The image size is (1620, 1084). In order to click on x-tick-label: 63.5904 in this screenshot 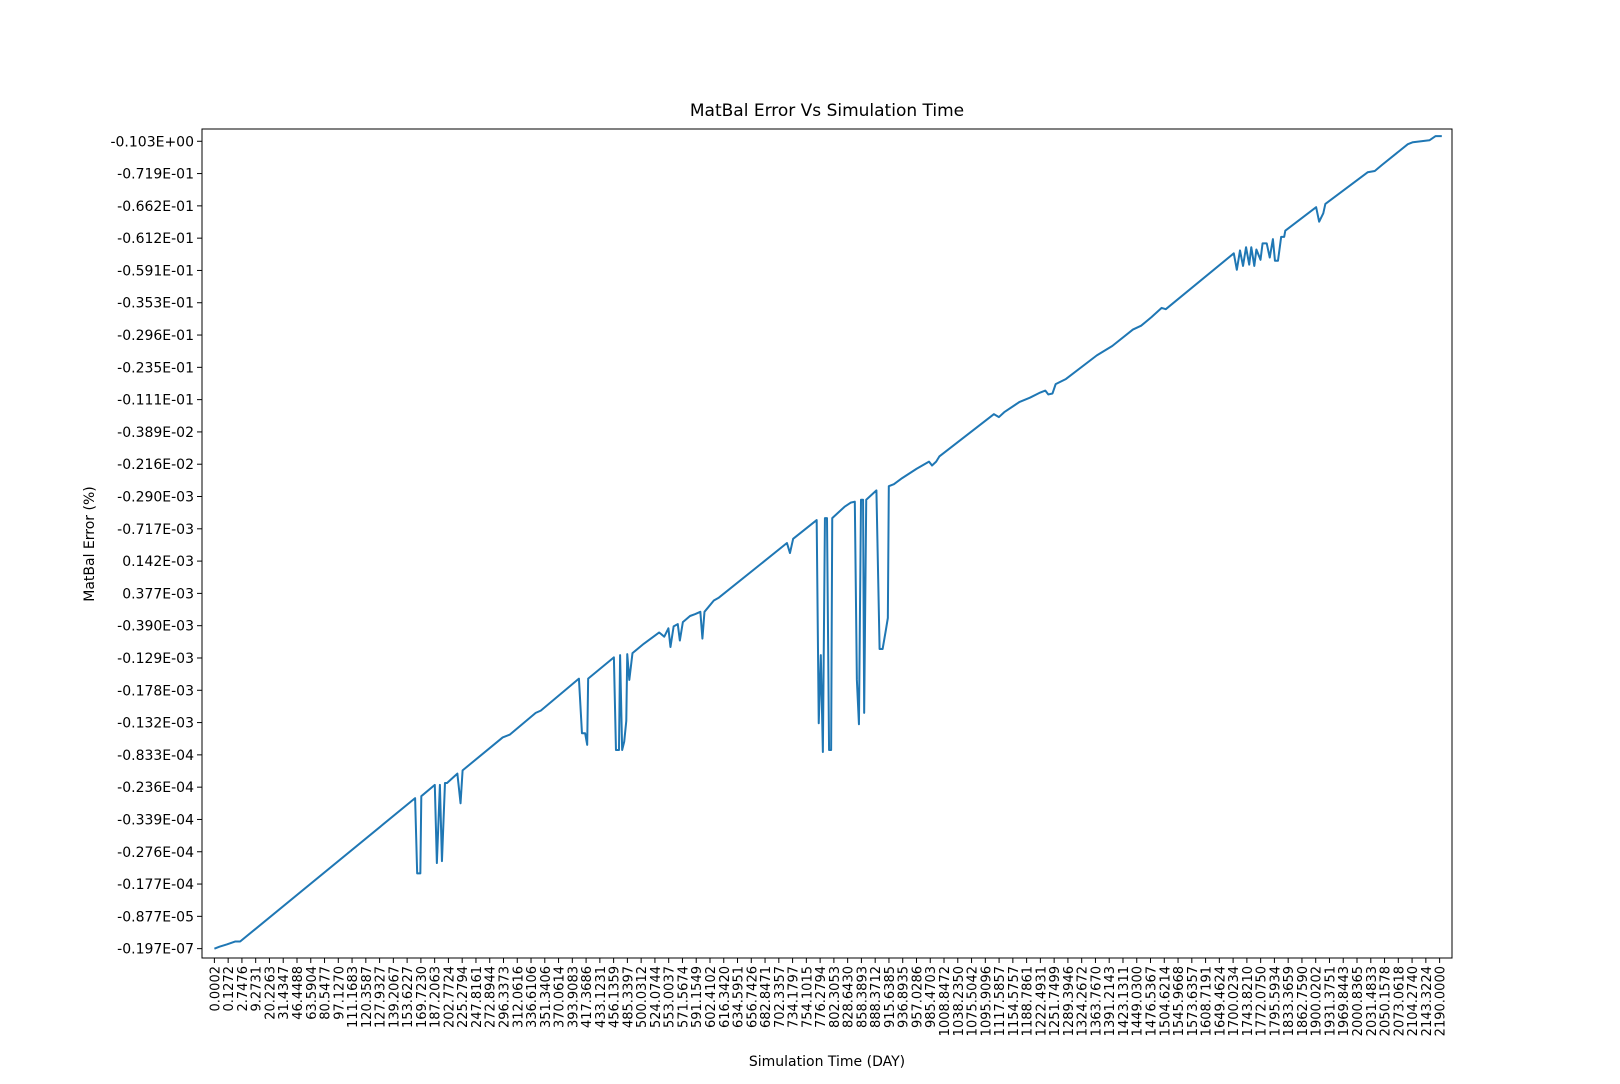, I will do `click(312, 993)`.